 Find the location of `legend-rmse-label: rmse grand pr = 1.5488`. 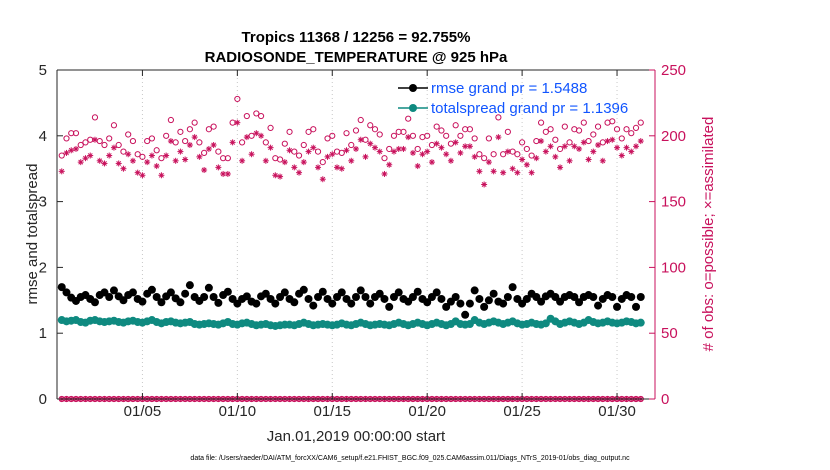

legend-rmse-label: rmse grand pr = 1.5488 is located at coordinates (509, 88).